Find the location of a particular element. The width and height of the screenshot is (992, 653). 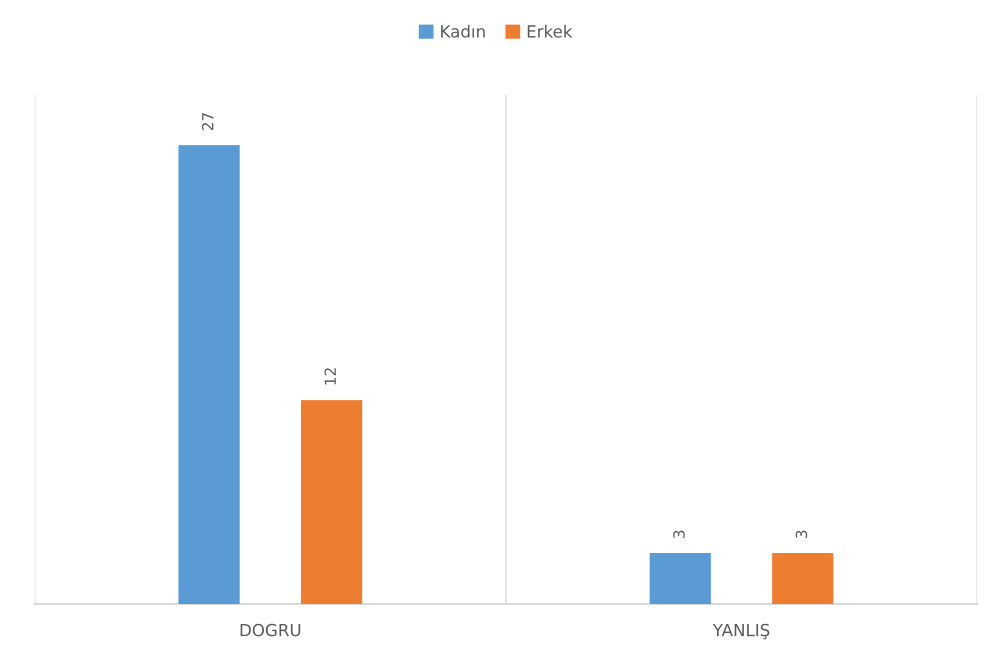

legend-label: Erkek is located at coordinates (550, 31).